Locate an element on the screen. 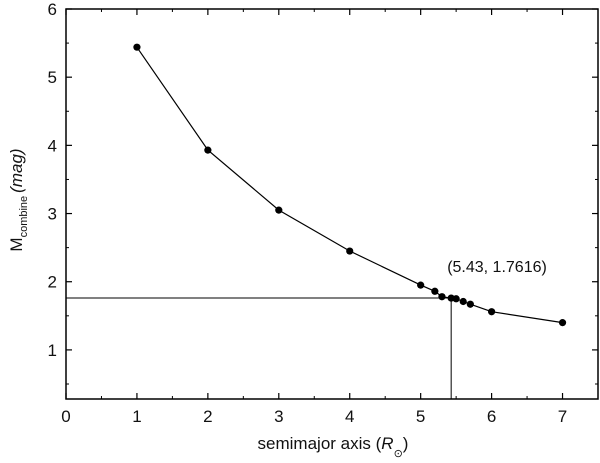 This screenshot has width=600, height=463. y-tick-label: 4 is located at coordinates (52, 145).